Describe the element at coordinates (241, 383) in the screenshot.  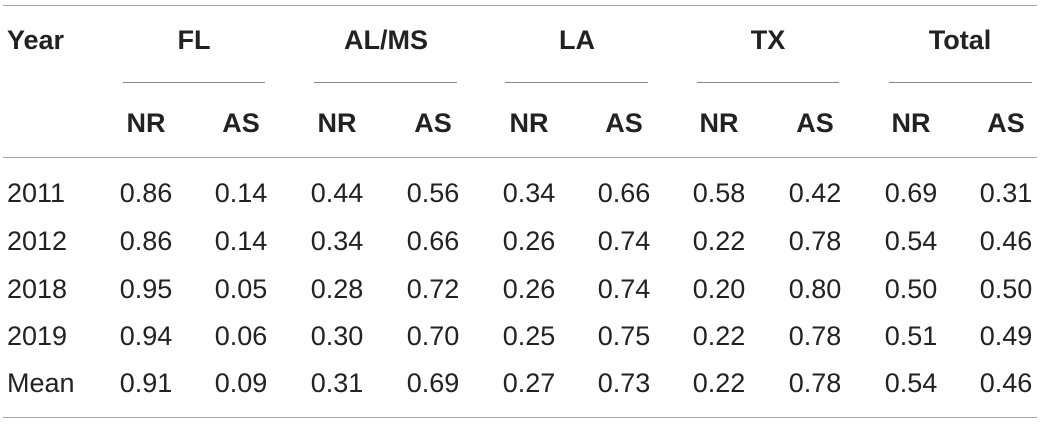
I see `table-cell: 0.09` at that location.